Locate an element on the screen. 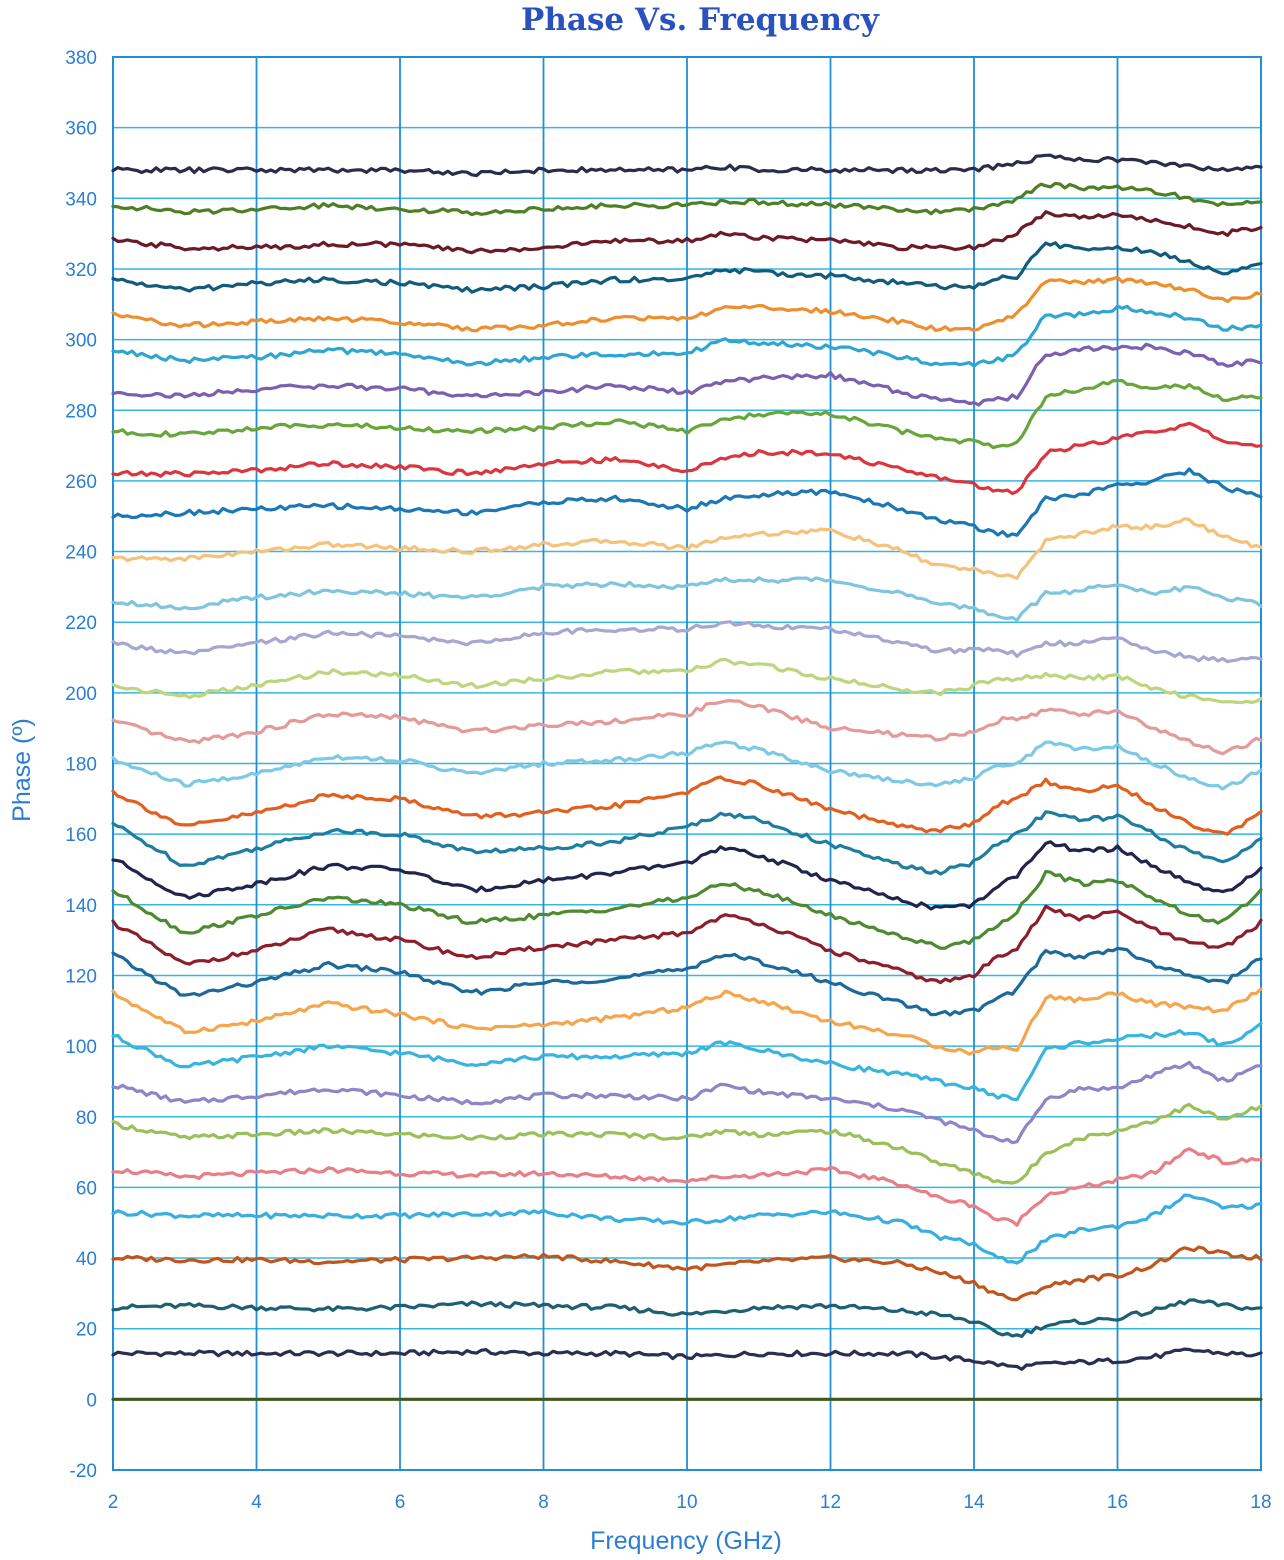 The width and height of the screenshot is (1284, 1560). y-tick-label: 0 is located at coordinates (91, 1400).